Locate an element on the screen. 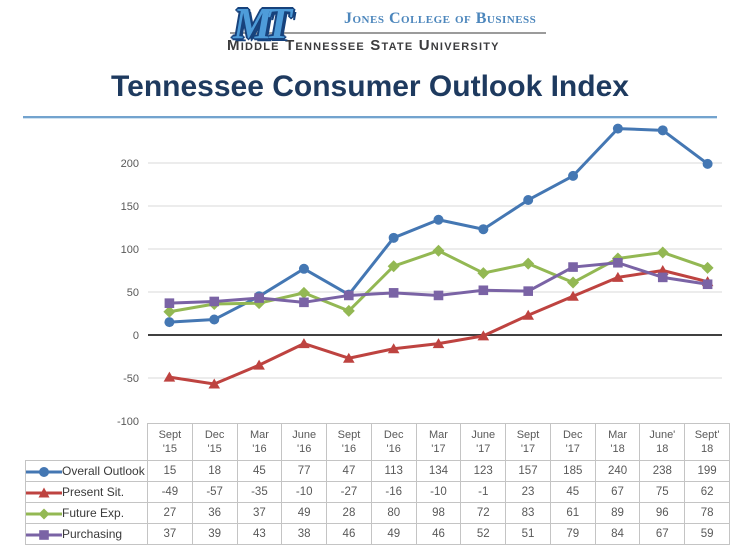 This screenshot has width=740, height=550. legend-cell: Present Sit. is located at coordinates (86, 492).